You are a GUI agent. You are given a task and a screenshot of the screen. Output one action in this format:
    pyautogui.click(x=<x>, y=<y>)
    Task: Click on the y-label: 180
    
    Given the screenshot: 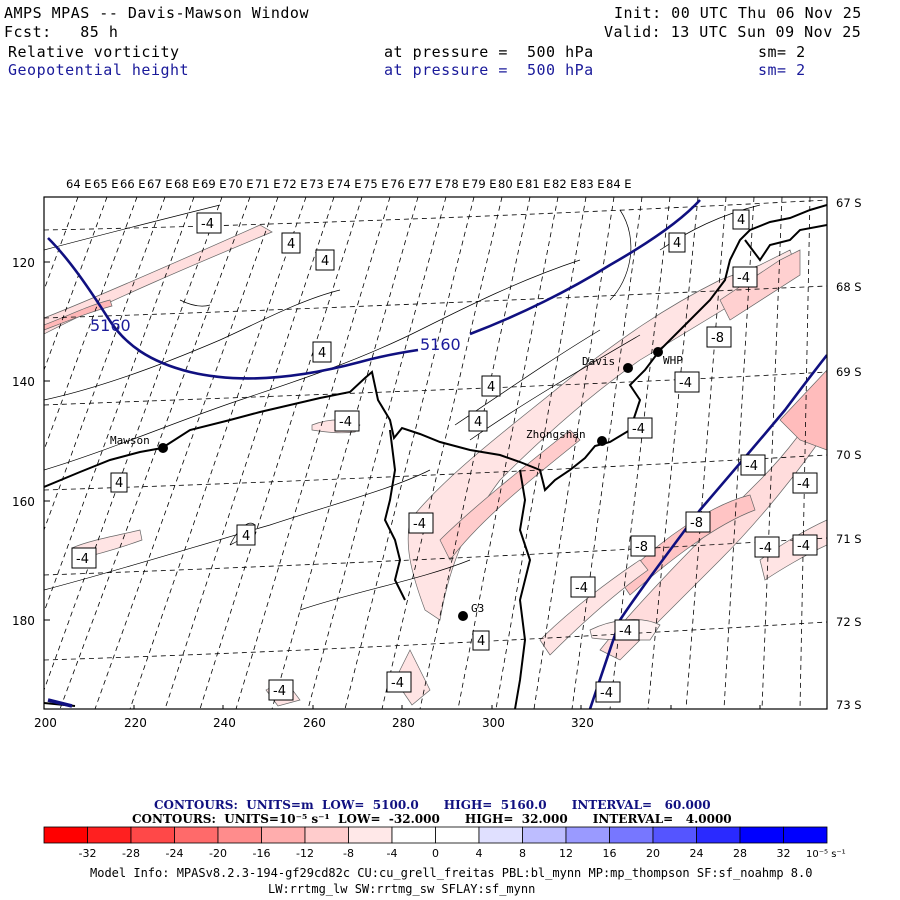 What is the action you would take?
    pyautogui.click(x=23, y=621)
    